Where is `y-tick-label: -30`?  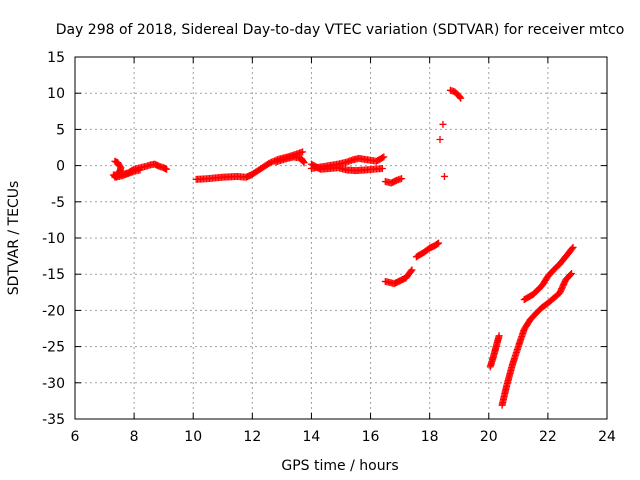
y-tick-label: -30 is located at coordinates (53, 384).